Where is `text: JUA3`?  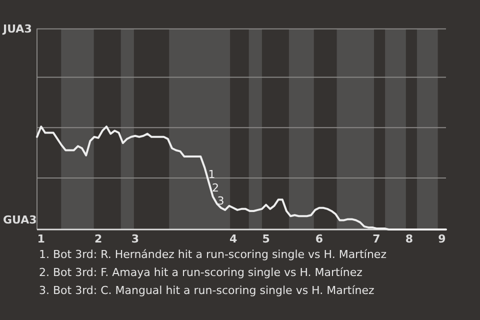
text: JUA3 is located at coordinates (17, 29).